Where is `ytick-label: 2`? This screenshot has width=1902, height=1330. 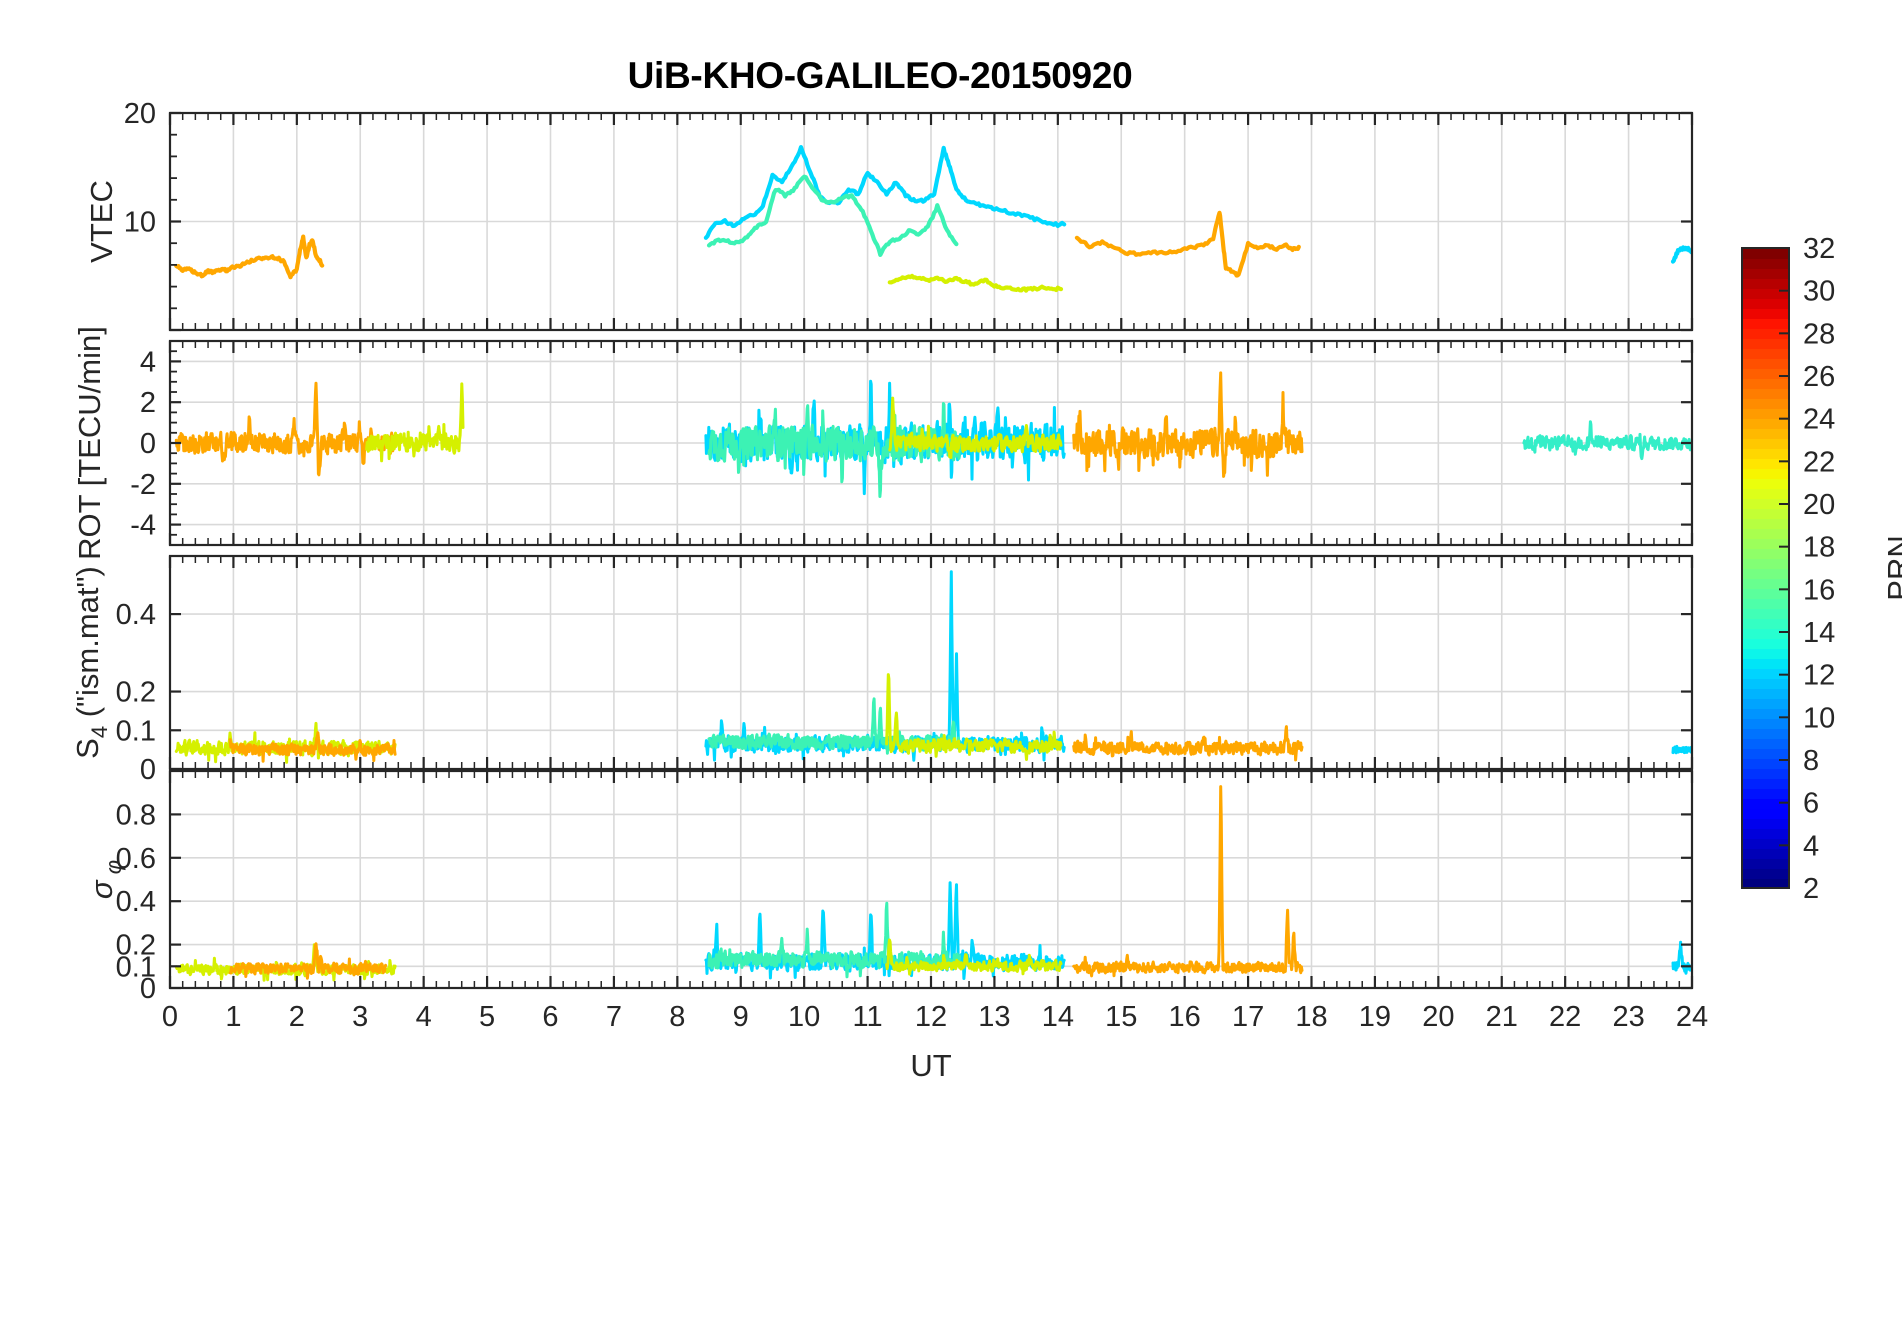 ytick-label: 2 is located at coordinates (148, 403).